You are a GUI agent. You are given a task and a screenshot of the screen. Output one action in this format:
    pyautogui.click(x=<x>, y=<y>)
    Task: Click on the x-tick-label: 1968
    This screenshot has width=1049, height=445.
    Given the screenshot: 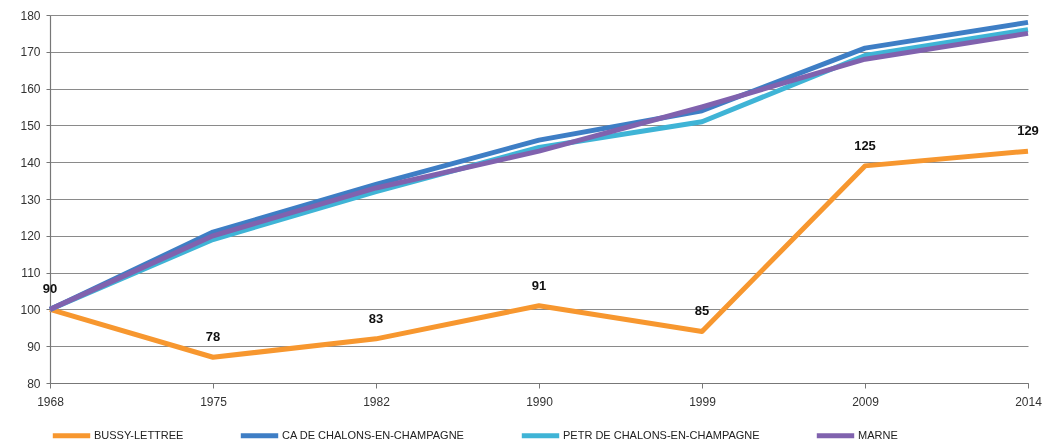 What is the action you would take?
    pyautogui.click(x=51, y=401)
    